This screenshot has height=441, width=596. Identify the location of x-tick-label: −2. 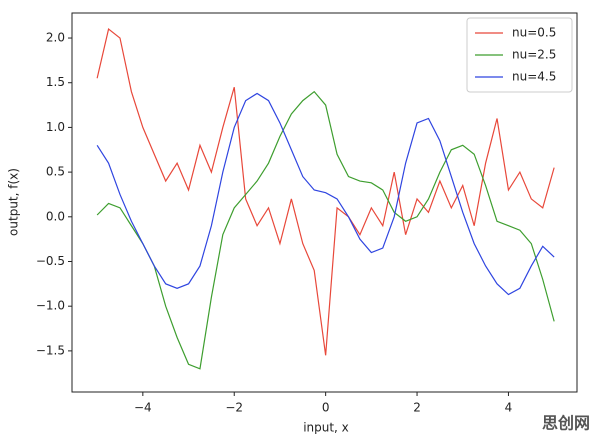
(234, 408).